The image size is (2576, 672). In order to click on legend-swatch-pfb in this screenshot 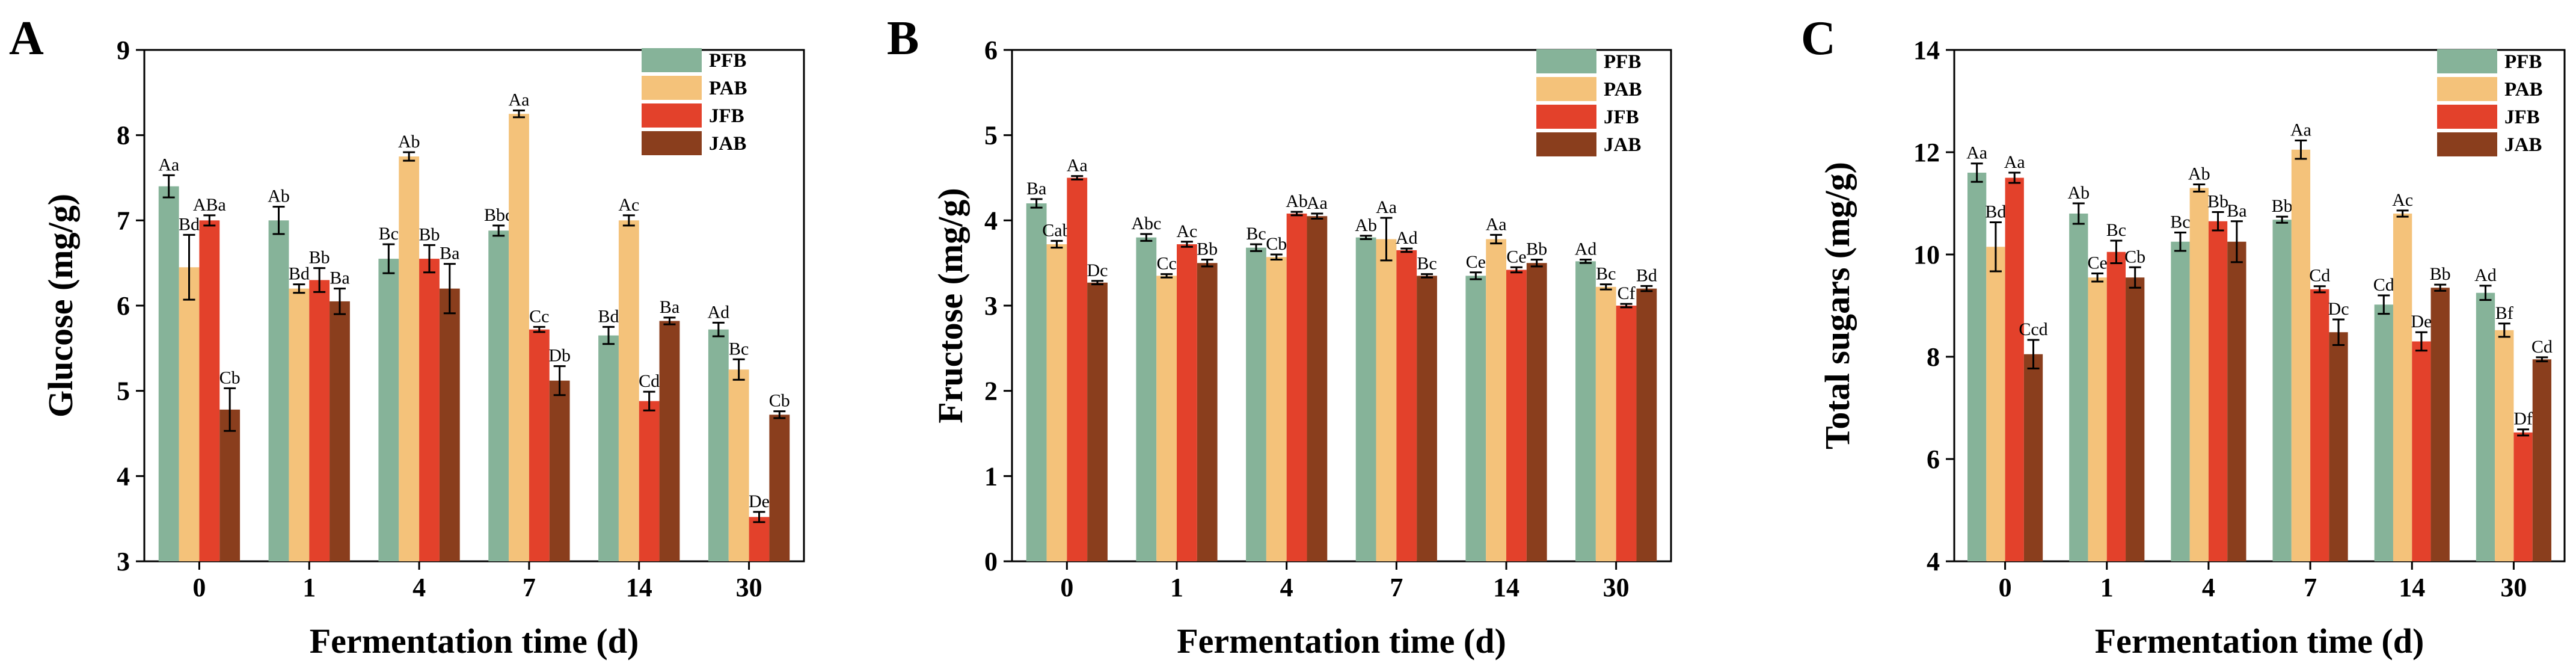, I will do `click(1566, 61)`.